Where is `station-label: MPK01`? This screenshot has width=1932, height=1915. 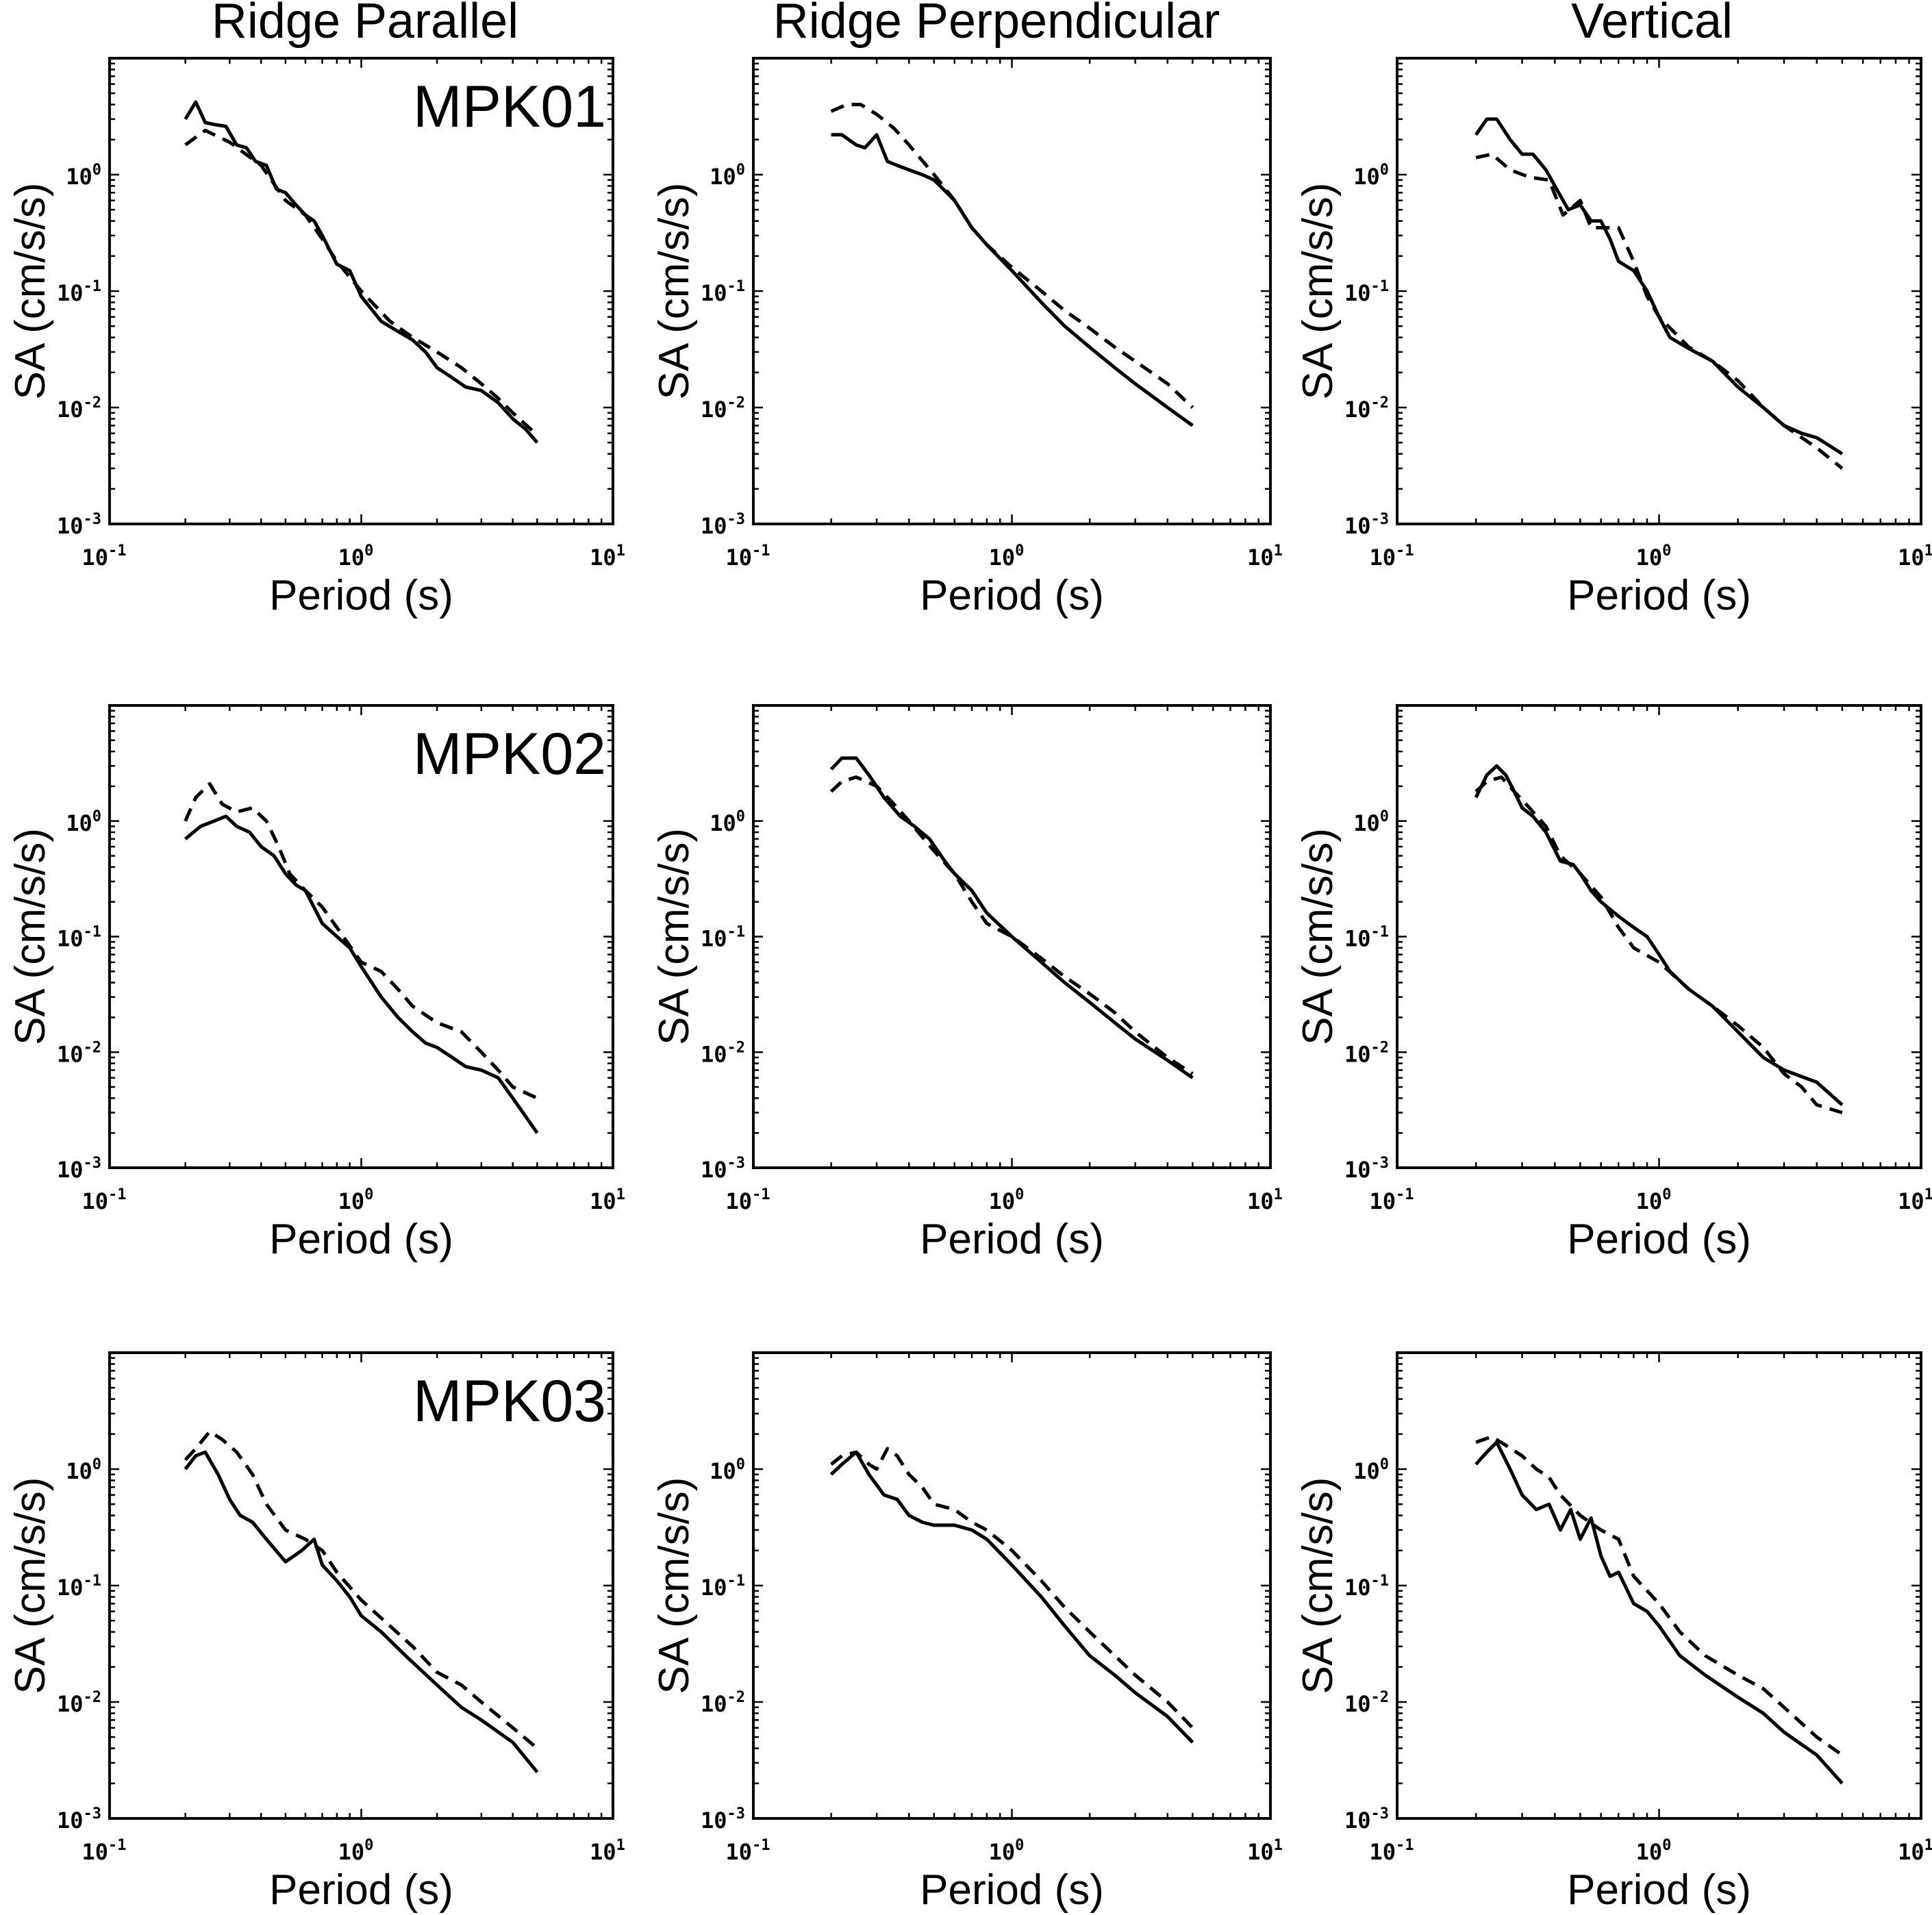
station-label: MPK01 is located at coordinates (509, 107).